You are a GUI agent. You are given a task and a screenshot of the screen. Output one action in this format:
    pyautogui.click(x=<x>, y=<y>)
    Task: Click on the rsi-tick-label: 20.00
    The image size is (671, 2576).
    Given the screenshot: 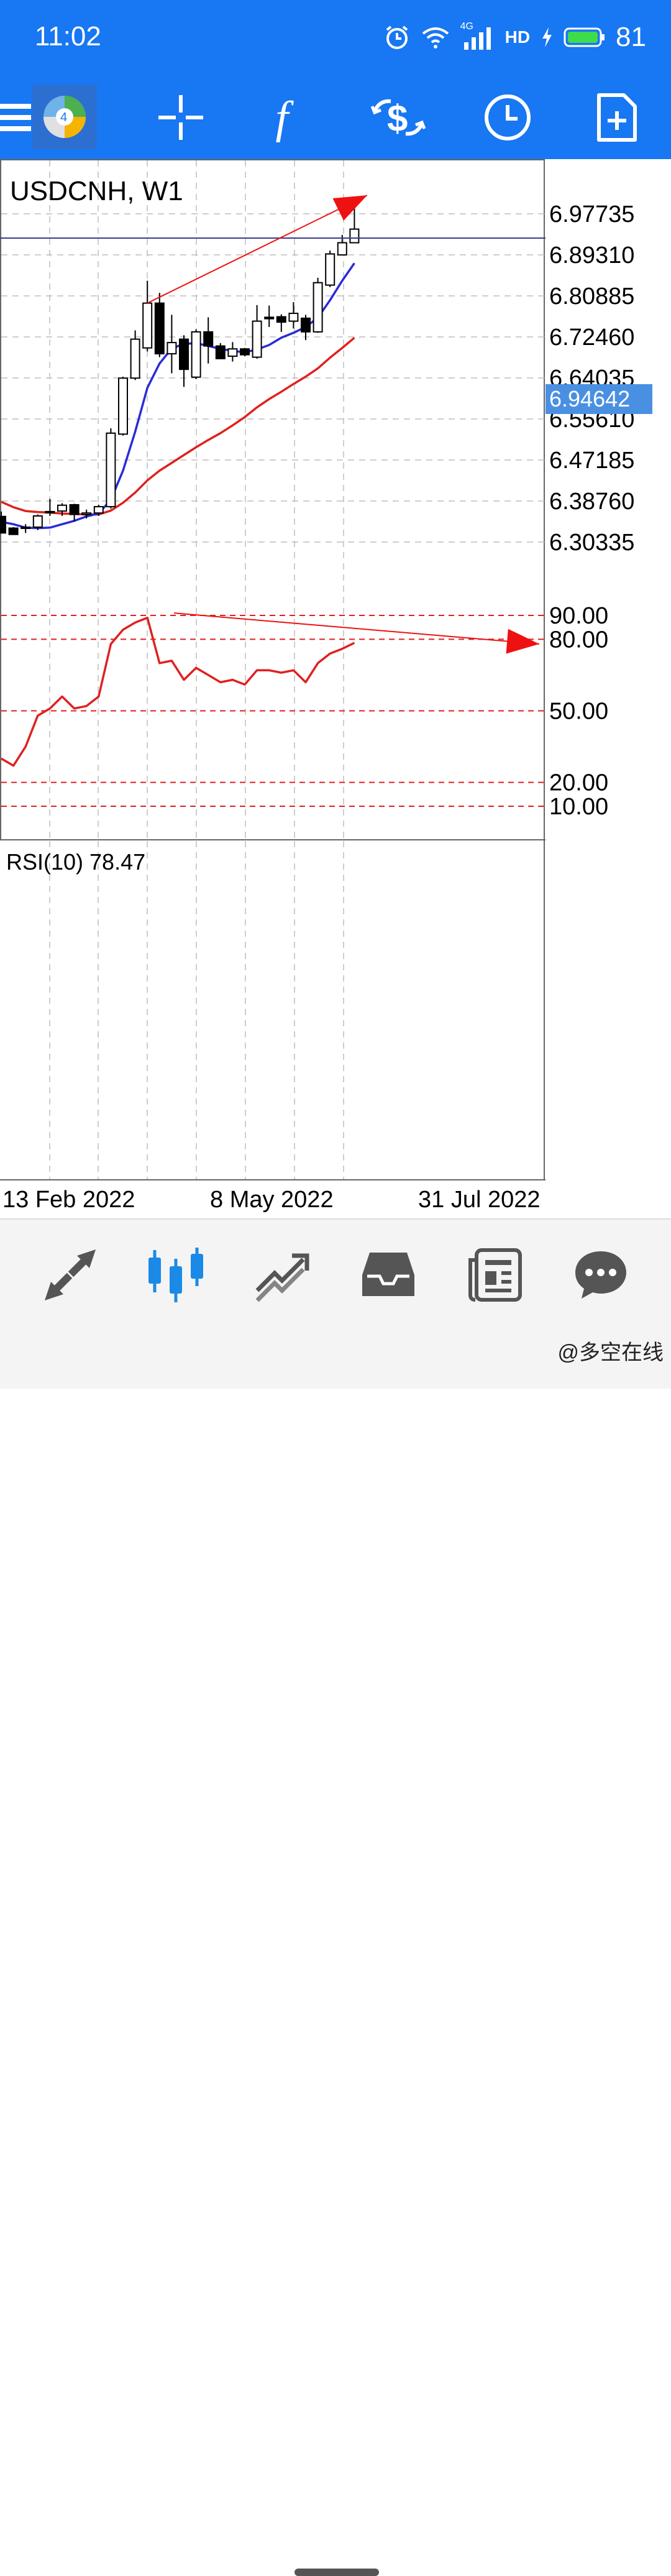 What is the action you would take?
    pyautogui.click(x=578, y=783)
    